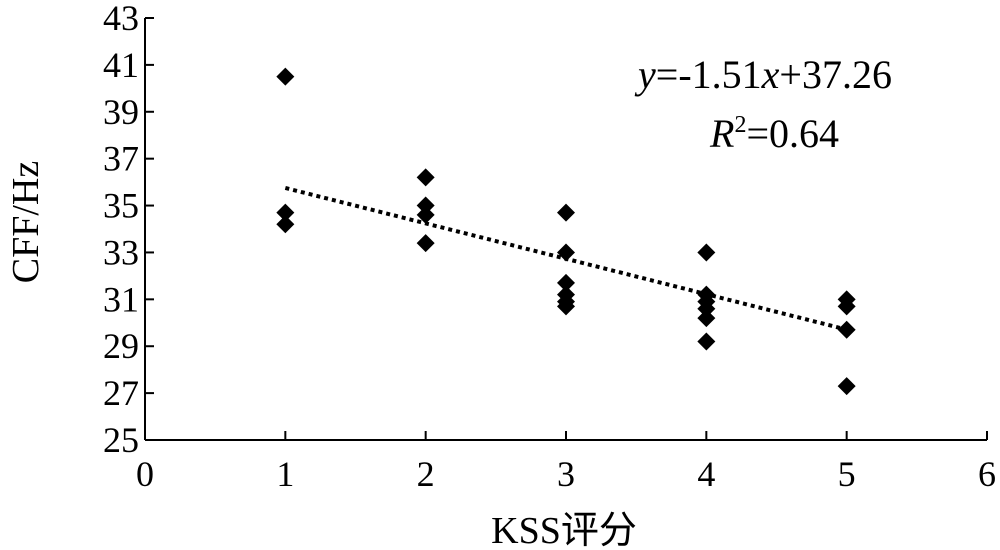 This screenshot has height=550, width=1000. What do you see at coordinates (121, 393) in the screenshot?
I see `y-tick-label: 27` at bounding box center [121, 393].